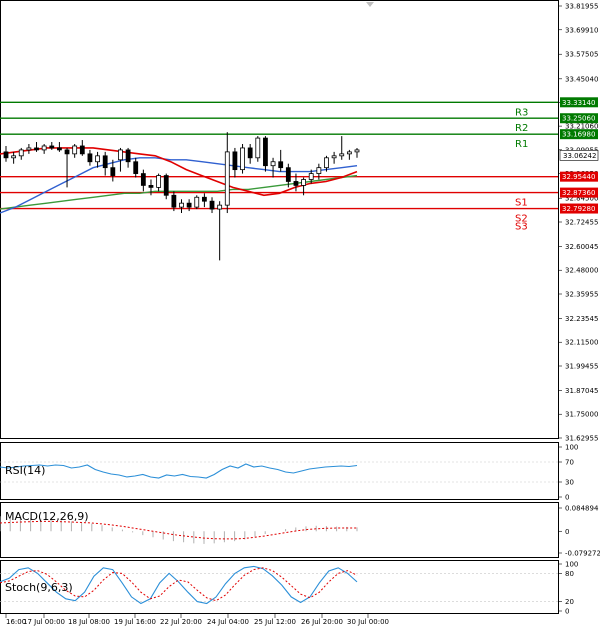 Image resolution: width=600 pixels, height=627 pixels. I want to click on stoch-tick-label: 80, so click(569, 574).